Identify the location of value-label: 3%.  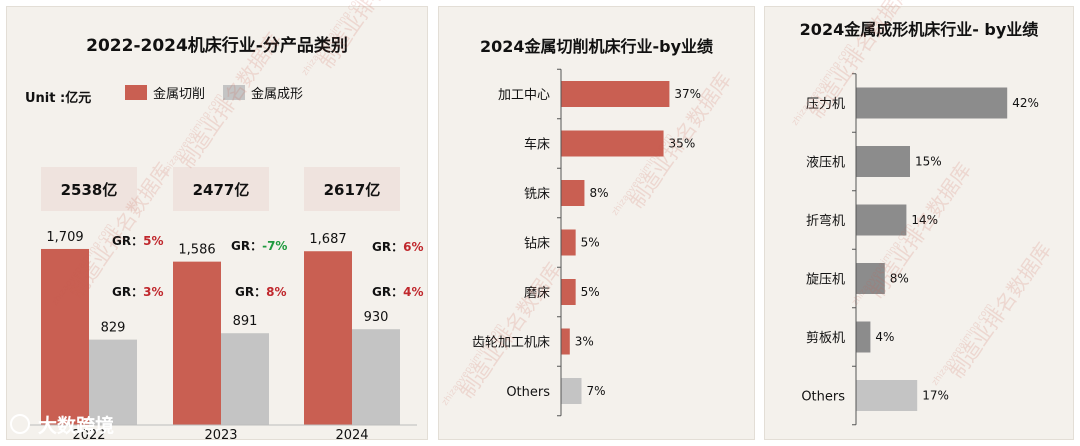
(584, 342).